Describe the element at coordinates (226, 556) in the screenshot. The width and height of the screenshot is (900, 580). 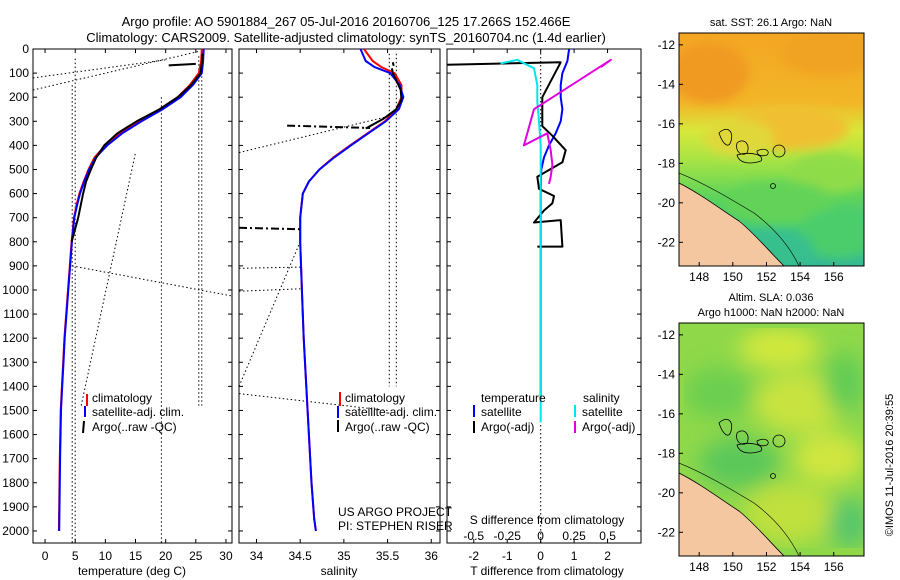
I see `x-tick-label: 30` at that location.